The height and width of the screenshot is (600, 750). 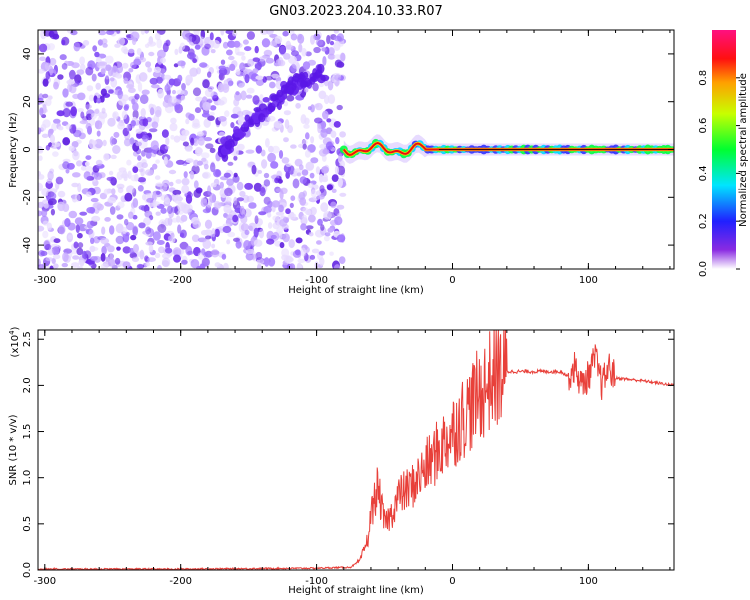 What do you see at coordinates (14, 341) in the screenshot?
I see `snr-exponent-label: (x104)` at bounding box center [14, 341].